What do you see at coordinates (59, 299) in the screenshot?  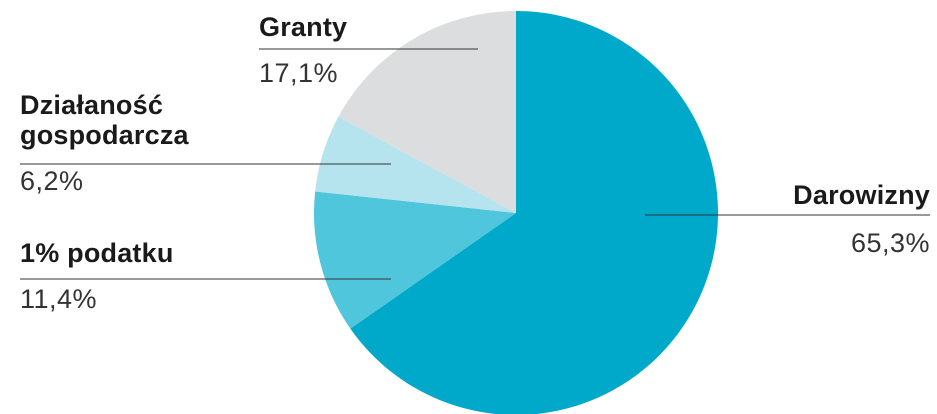 I see `slice-value-podatek: 11,4%` at bounding box center [59, 299].